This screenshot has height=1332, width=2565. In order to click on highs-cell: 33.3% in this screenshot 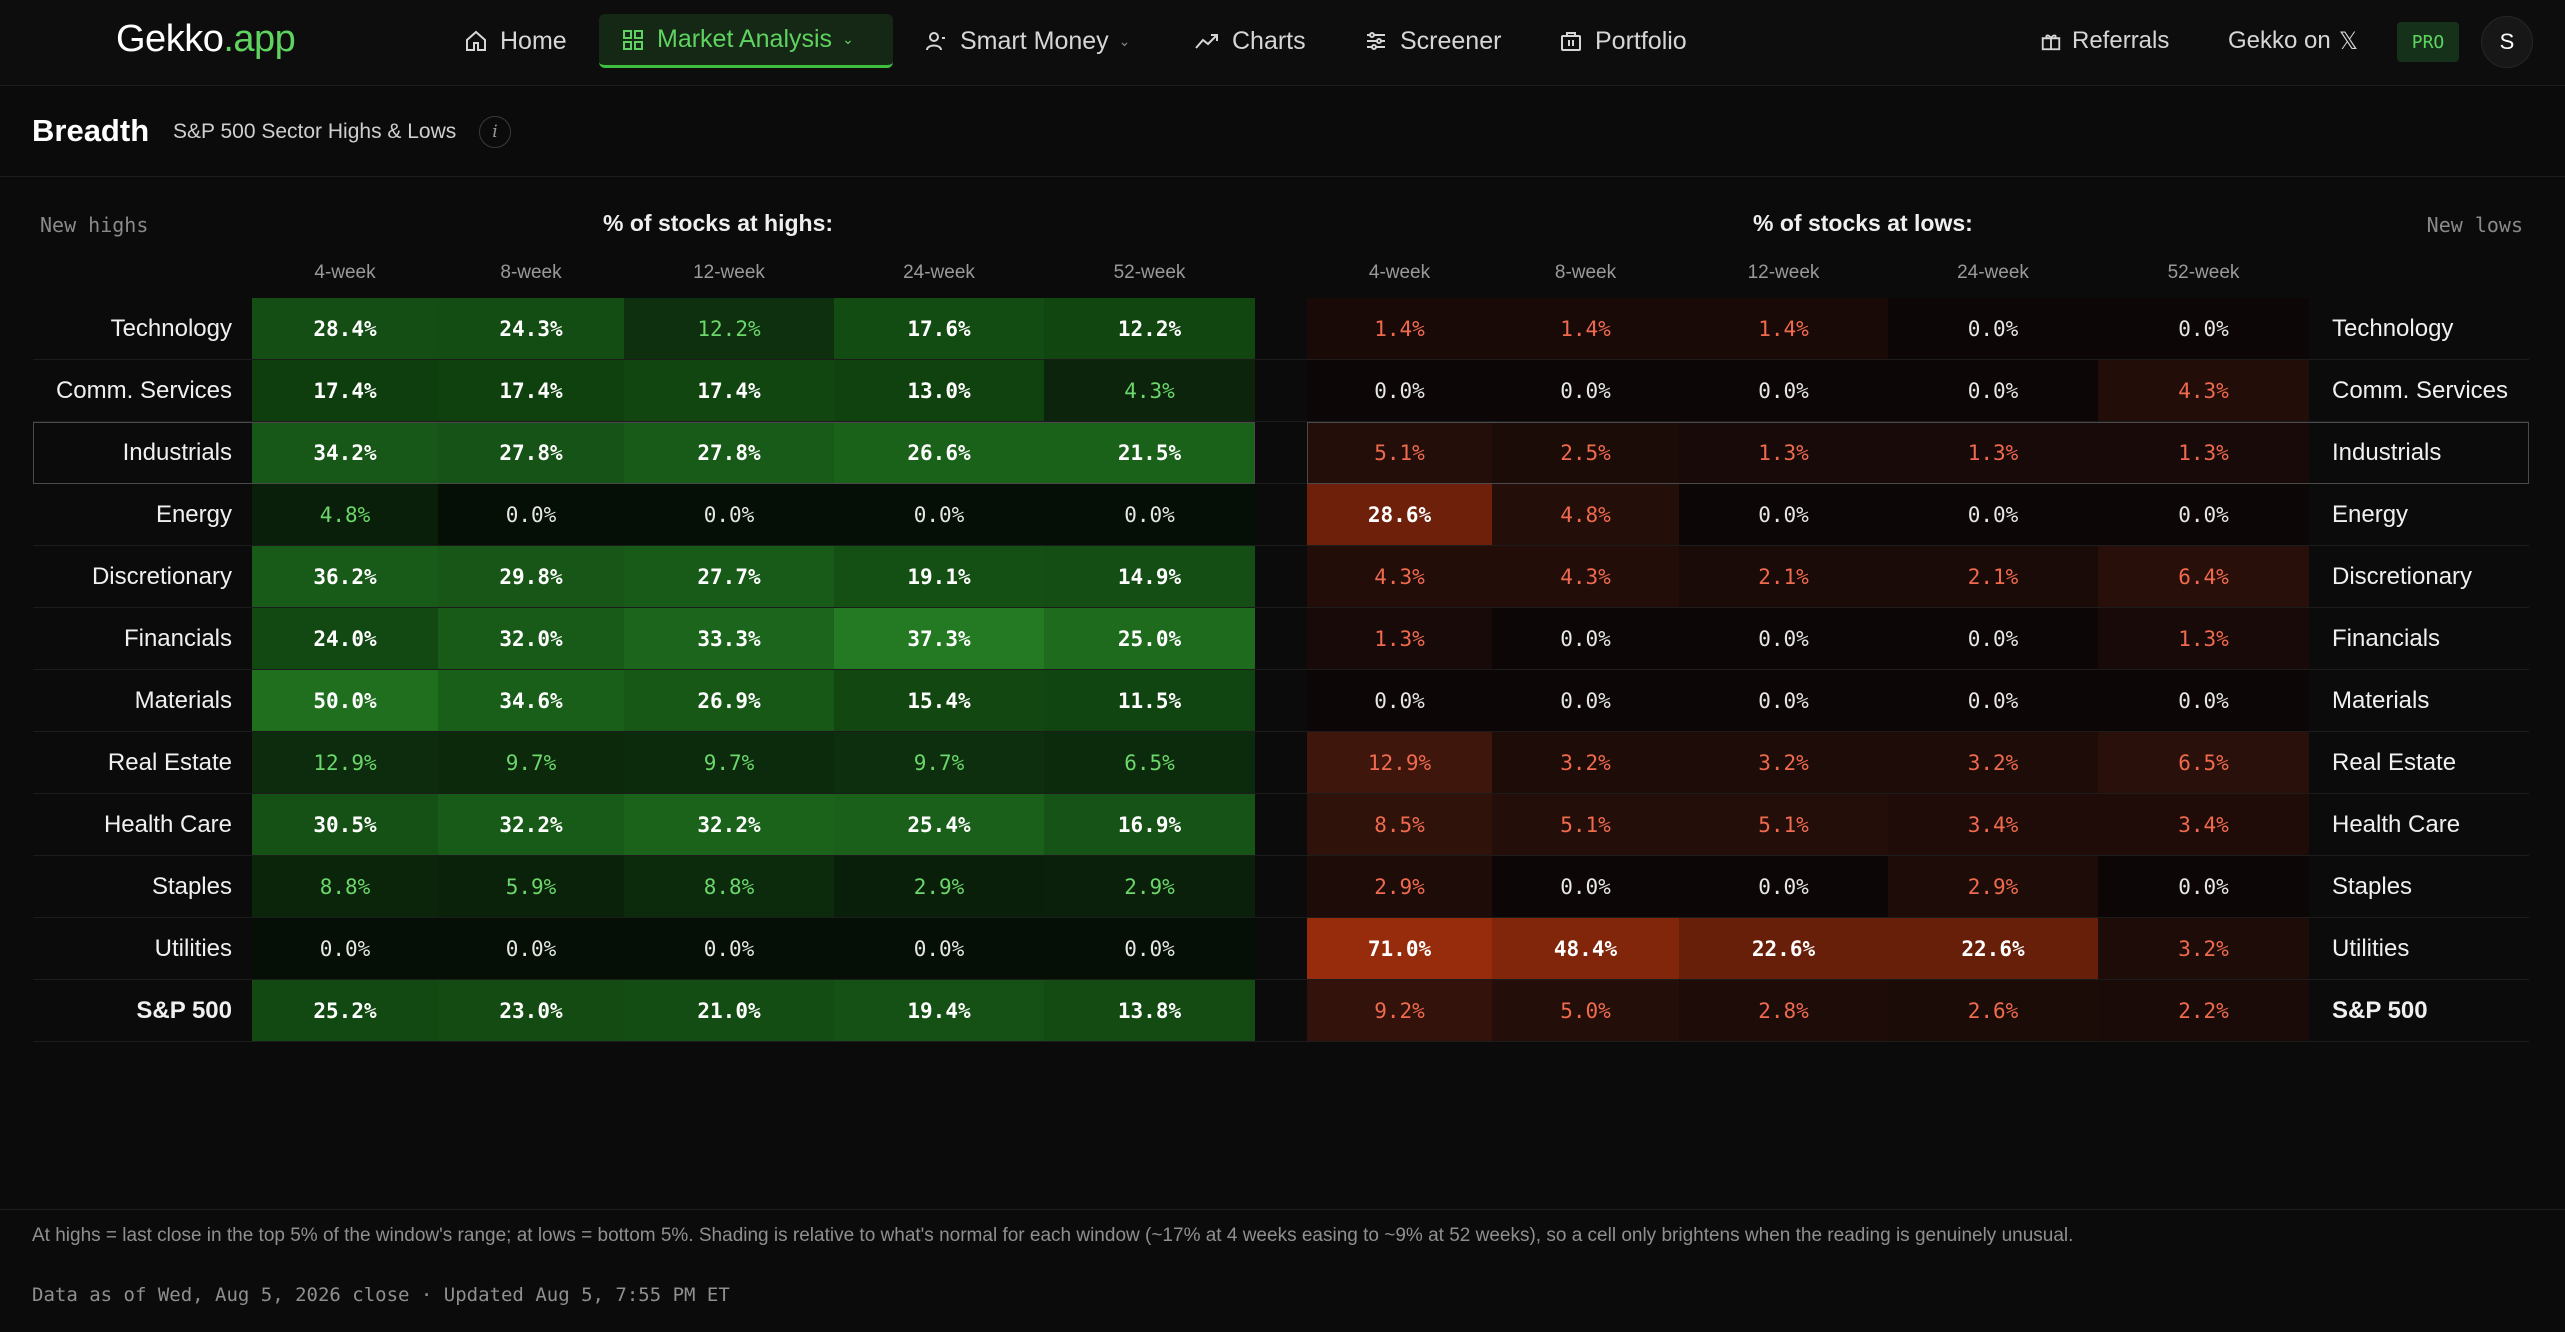, I will do `click(729, 639)`.